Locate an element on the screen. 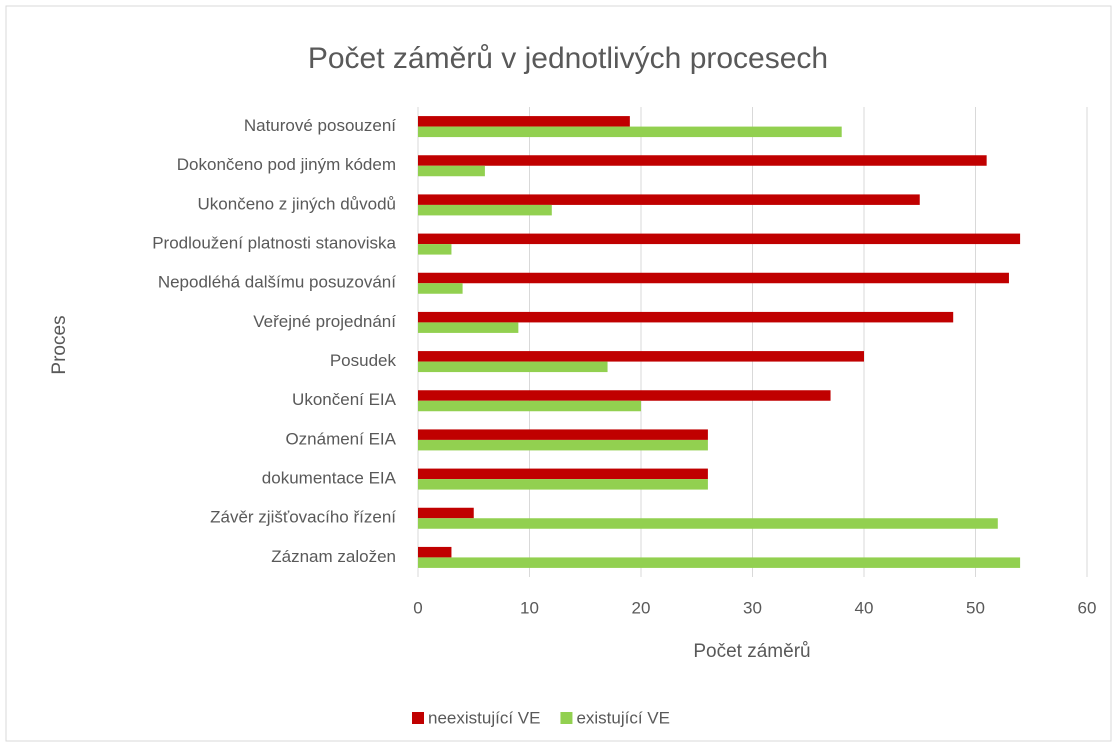  x-tick-label: 0 is located at coordinates (417, 607).